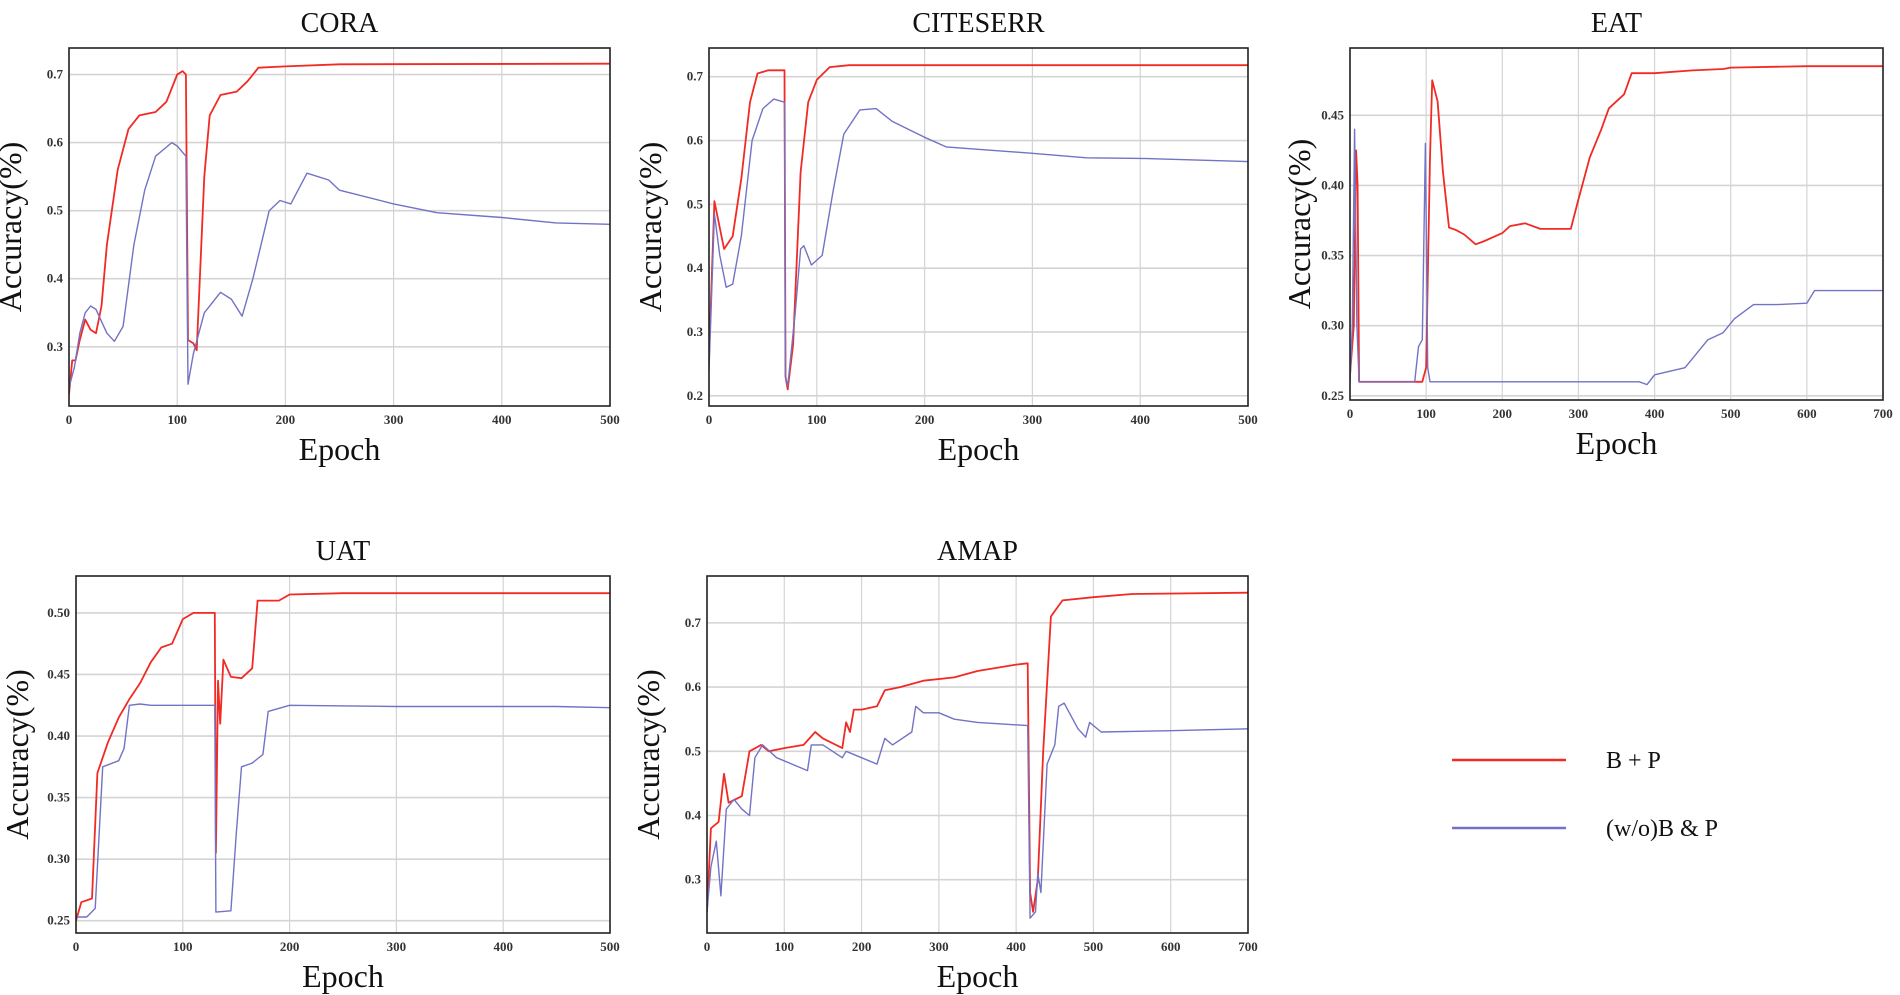 The width and height of the screenshot is (1900, 995). What do you see at coordinates (1662, 829) in the screenshot?
I see `legend-label: (w/o)B & P` at bounding box center [1662, 829].